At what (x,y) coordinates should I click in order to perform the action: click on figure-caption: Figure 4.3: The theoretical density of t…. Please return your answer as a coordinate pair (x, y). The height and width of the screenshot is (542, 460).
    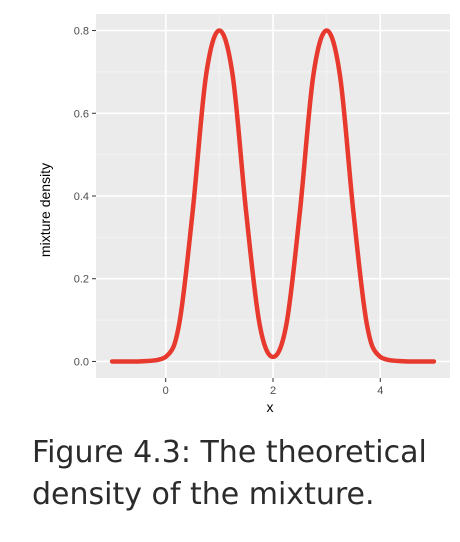
    Looking at the image, I should click on (229, 473).